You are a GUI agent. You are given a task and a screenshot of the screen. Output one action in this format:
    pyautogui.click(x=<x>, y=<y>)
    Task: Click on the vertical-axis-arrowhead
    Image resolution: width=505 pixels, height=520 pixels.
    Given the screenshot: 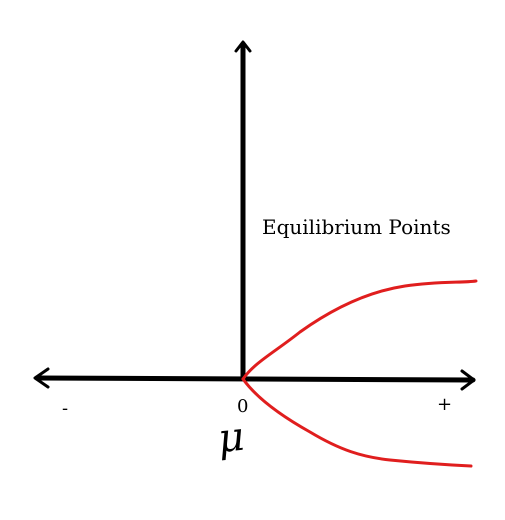 What is the action you would take?
    pyautogui.click(x=243, y=46)
    